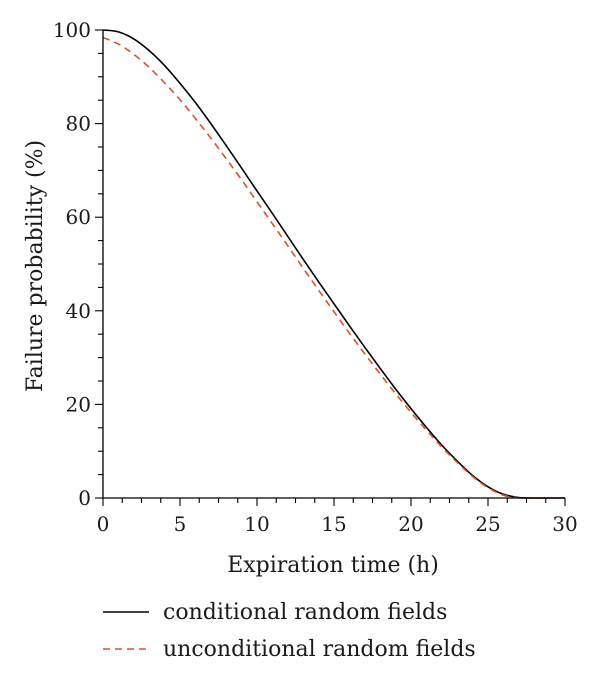 This screenshot has width=600, height=679. What do you see at coordinates (78, 404) in the screenshot?
I see `y-tick-label: 20` at bounding box center [78, 404].